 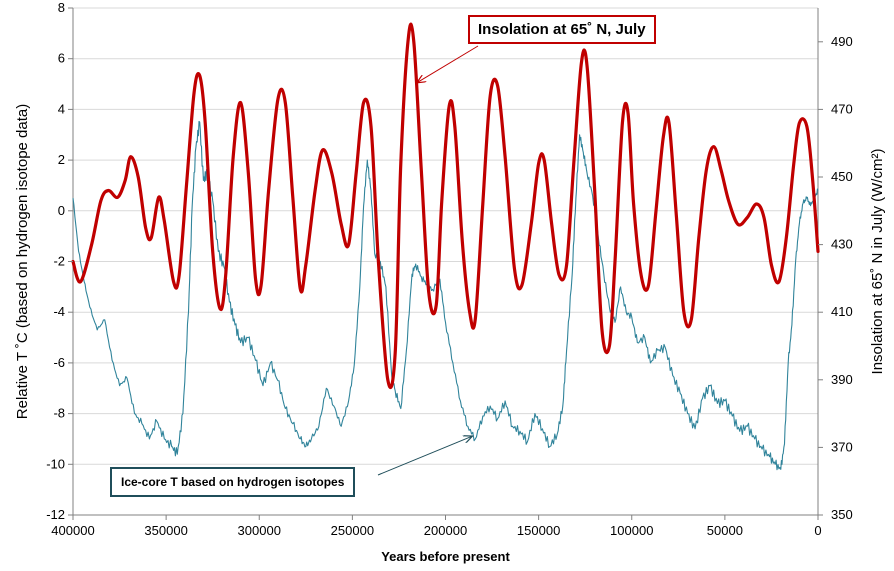 What do you see at coordinates (61, 210) in the screenshot?
I see `y-left-tick-label: 0` at bounding box center [61, 210].